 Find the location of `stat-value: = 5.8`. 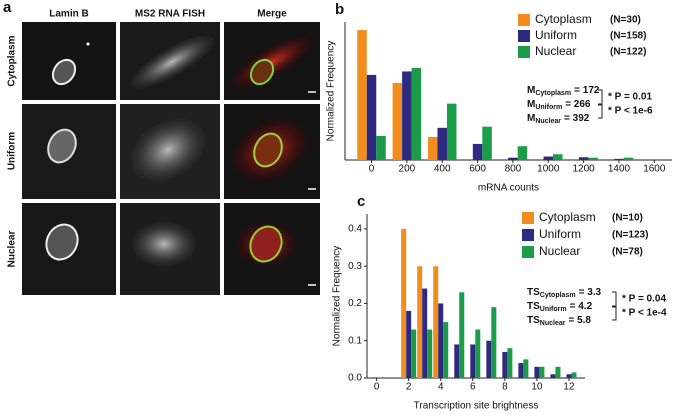

stat-value: = 5.8 is located at coordinates (579, 320).